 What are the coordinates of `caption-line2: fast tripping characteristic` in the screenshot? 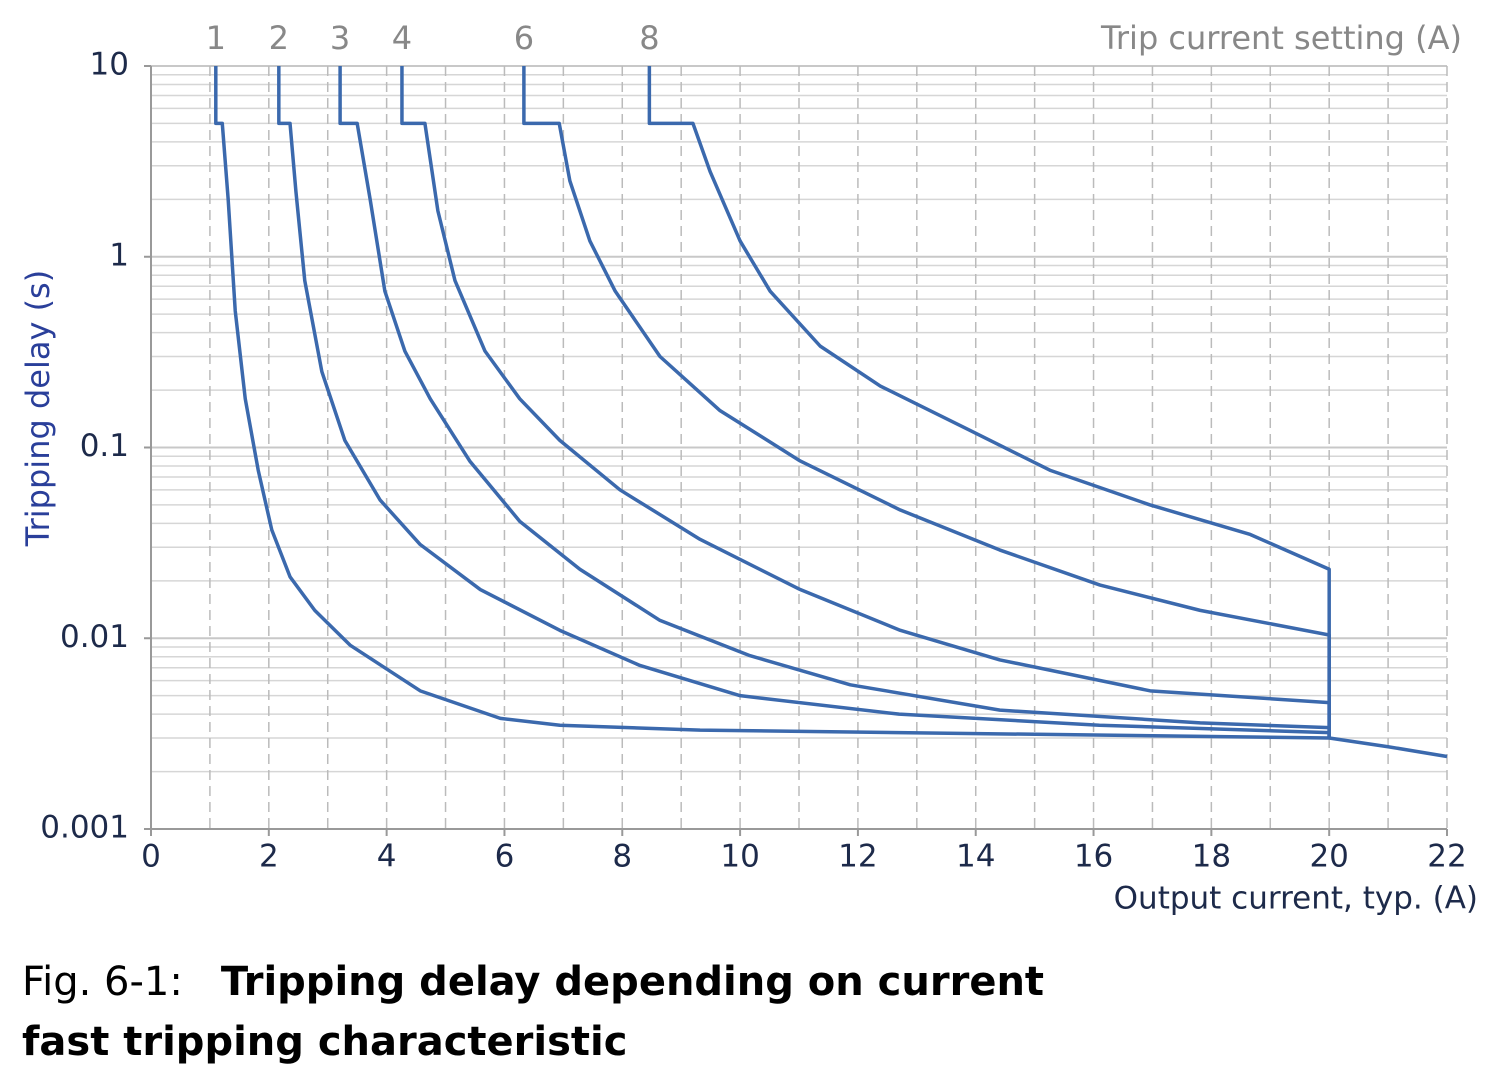 It's located at (324, 1042).